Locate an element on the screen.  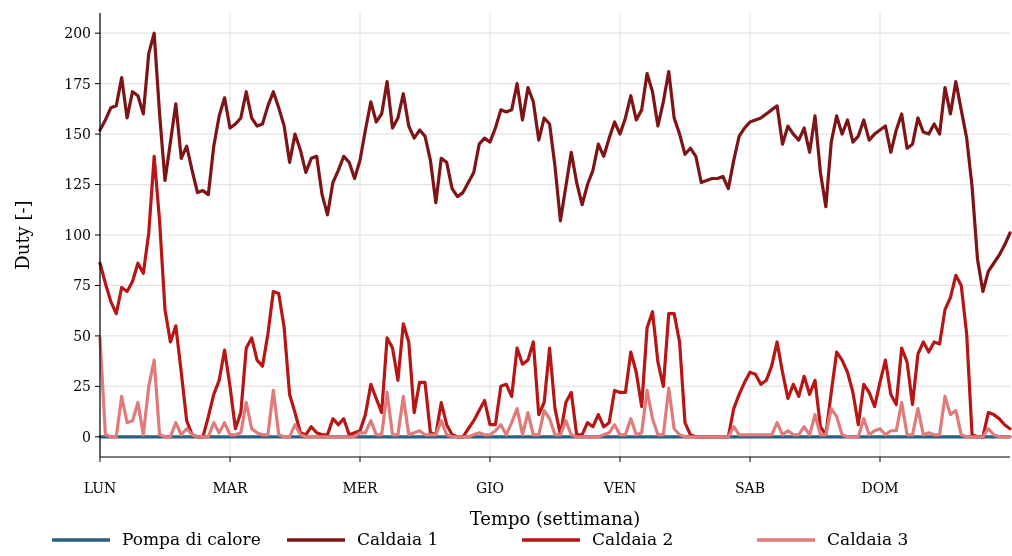
y-tick-label: 125 is located at coordinates (77, 184).